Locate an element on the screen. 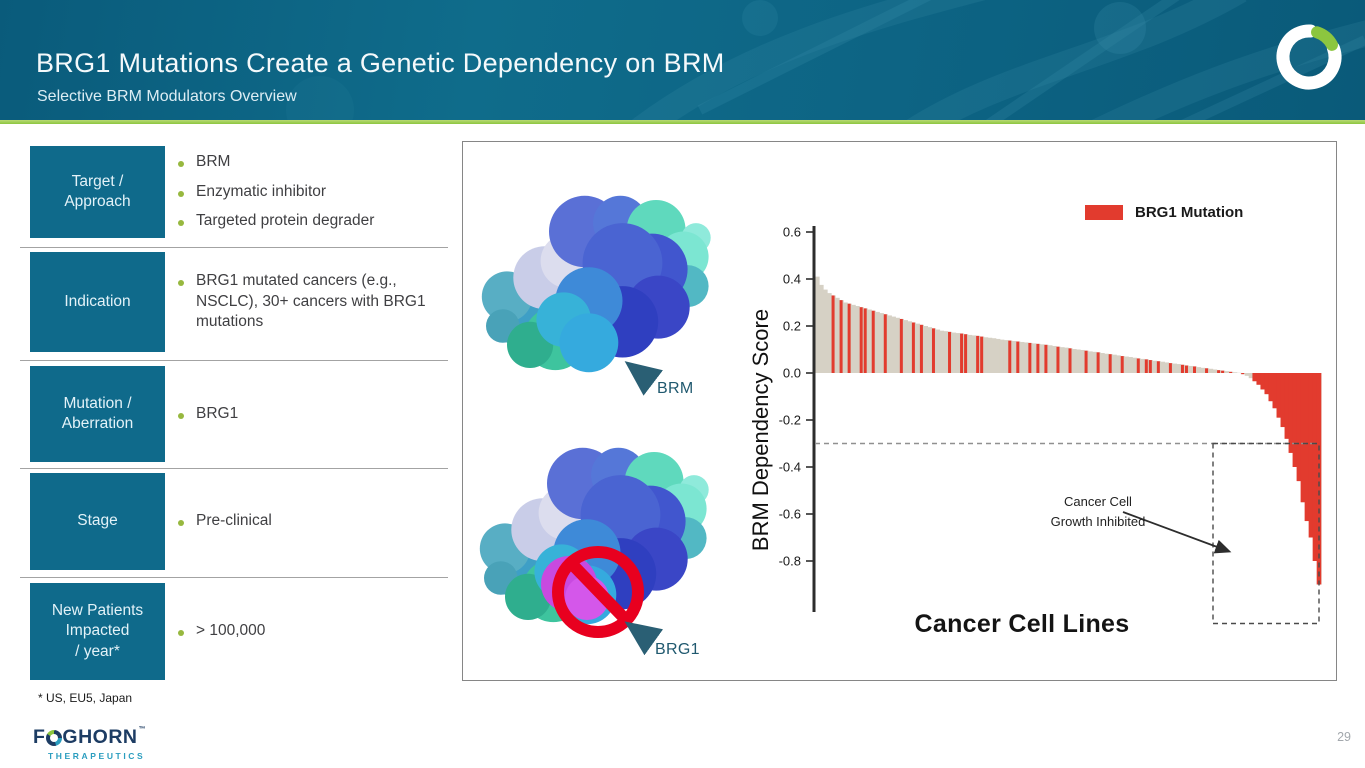 Image resolution: width=1365 pixels, height=768 pixels. page-subtitle: Selective BRM Modulators Overview is located at coordinates (167, 96).